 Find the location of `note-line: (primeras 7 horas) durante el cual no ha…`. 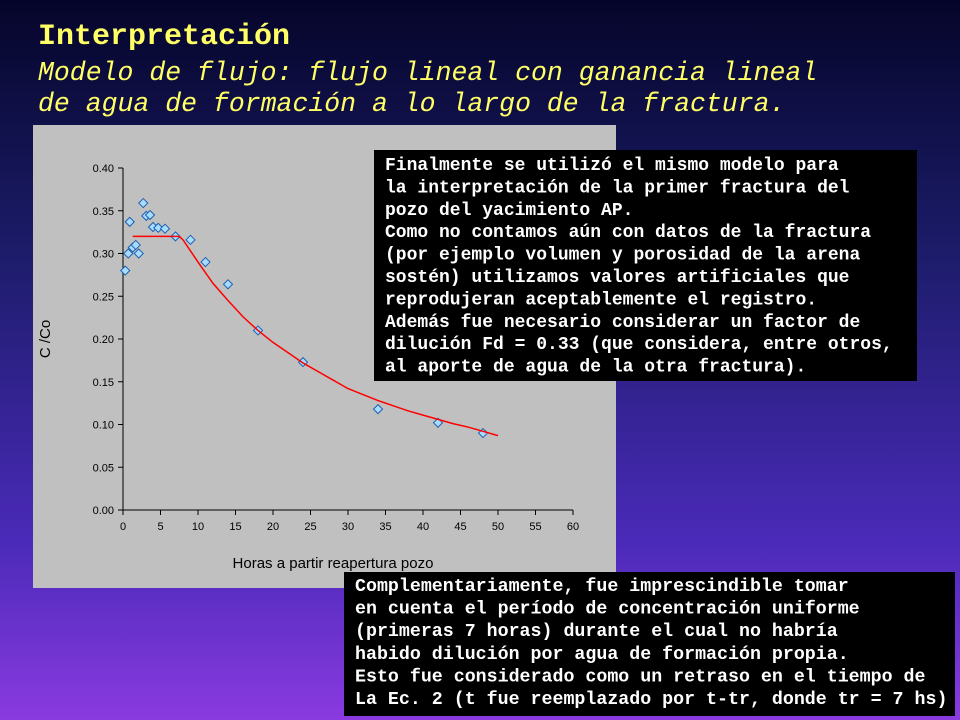

note-line: (primeras 7 horas) durante el cual no ha… is located at coordinates (596, 632).